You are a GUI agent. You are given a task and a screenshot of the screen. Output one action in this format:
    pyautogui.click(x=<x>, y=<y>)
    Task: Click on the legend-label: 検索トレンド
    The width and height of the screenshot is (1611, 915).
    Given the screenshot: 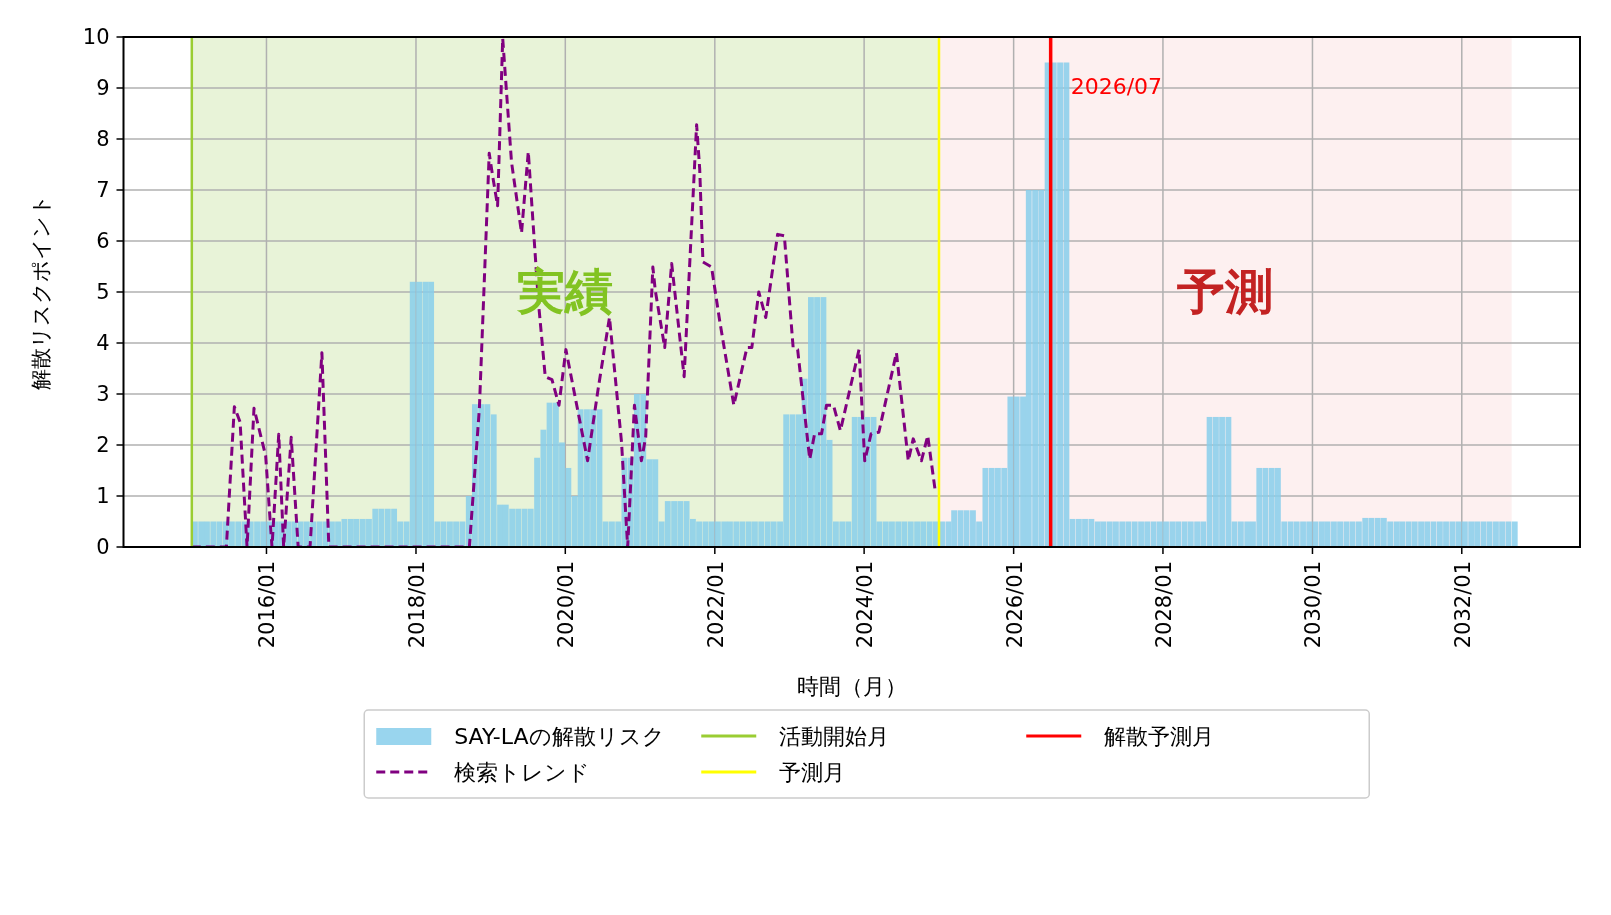 What is the action you would take?
    pyautogui.click(x=522, y=772)
    